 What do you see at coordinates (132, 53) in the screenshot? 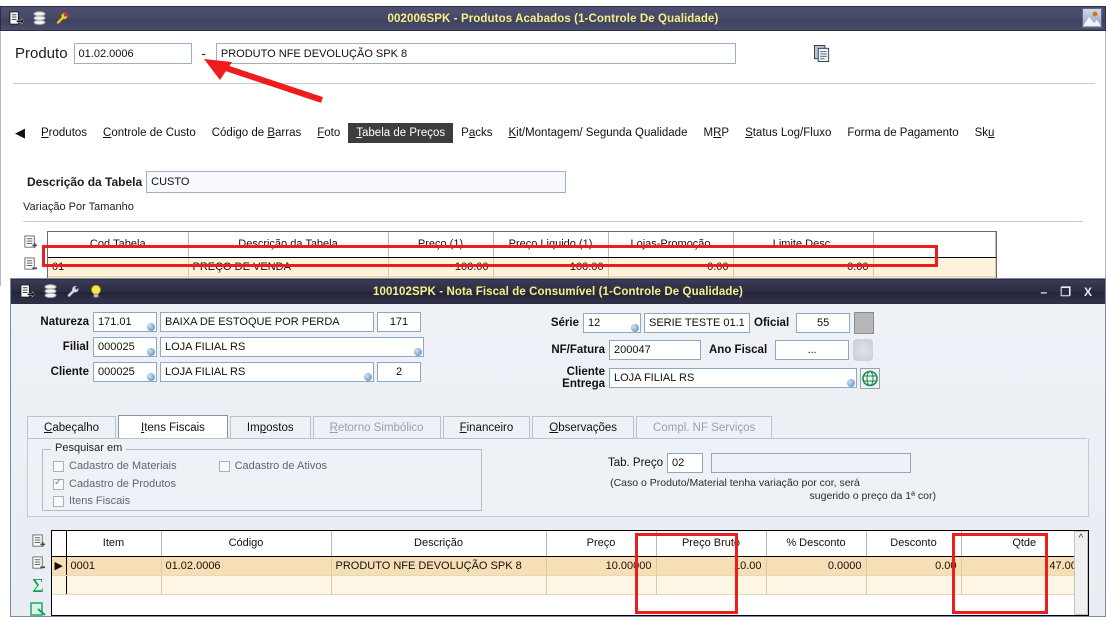
I see `produto-code-input: 01.02.0006` at bounding box center [132, 53].